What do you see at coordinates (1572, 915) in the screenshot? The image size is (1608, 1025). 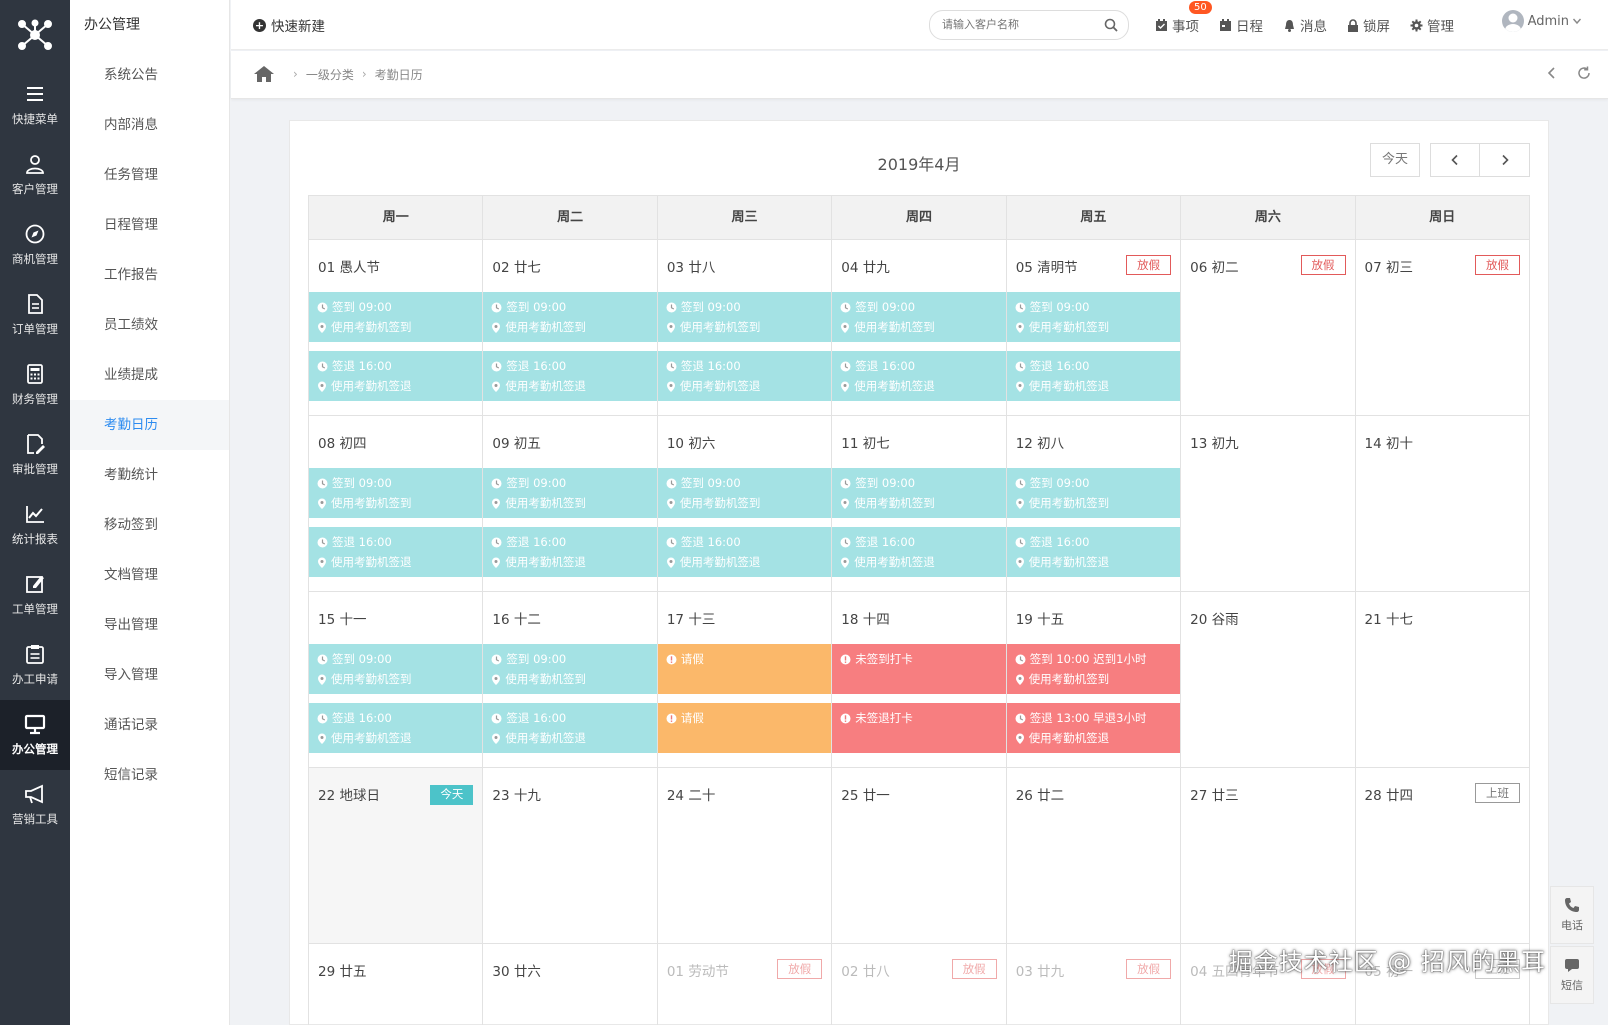 I see `phone-float-button: 电话` at bounding box center [1572, 915].